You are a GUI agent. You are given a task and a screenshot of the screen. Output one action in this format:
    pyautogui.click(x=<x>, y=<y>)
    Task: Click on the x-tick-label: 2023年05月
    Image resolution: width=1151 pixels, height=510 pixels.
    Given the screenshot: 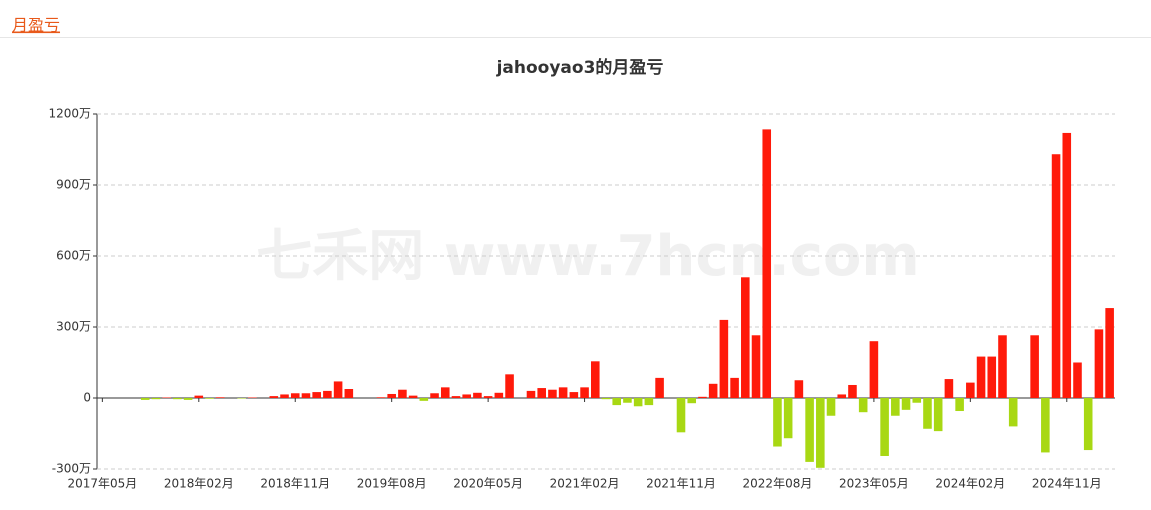 What is the action you would take?
    pyautogui.click(x=874, y=484)
    